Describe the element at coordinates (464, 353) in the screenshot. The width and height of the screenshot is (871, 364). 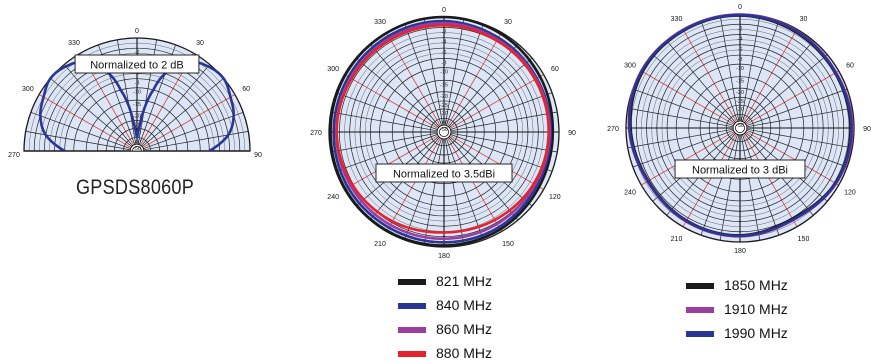
I see `legend-label: 880 MHz` at that location.